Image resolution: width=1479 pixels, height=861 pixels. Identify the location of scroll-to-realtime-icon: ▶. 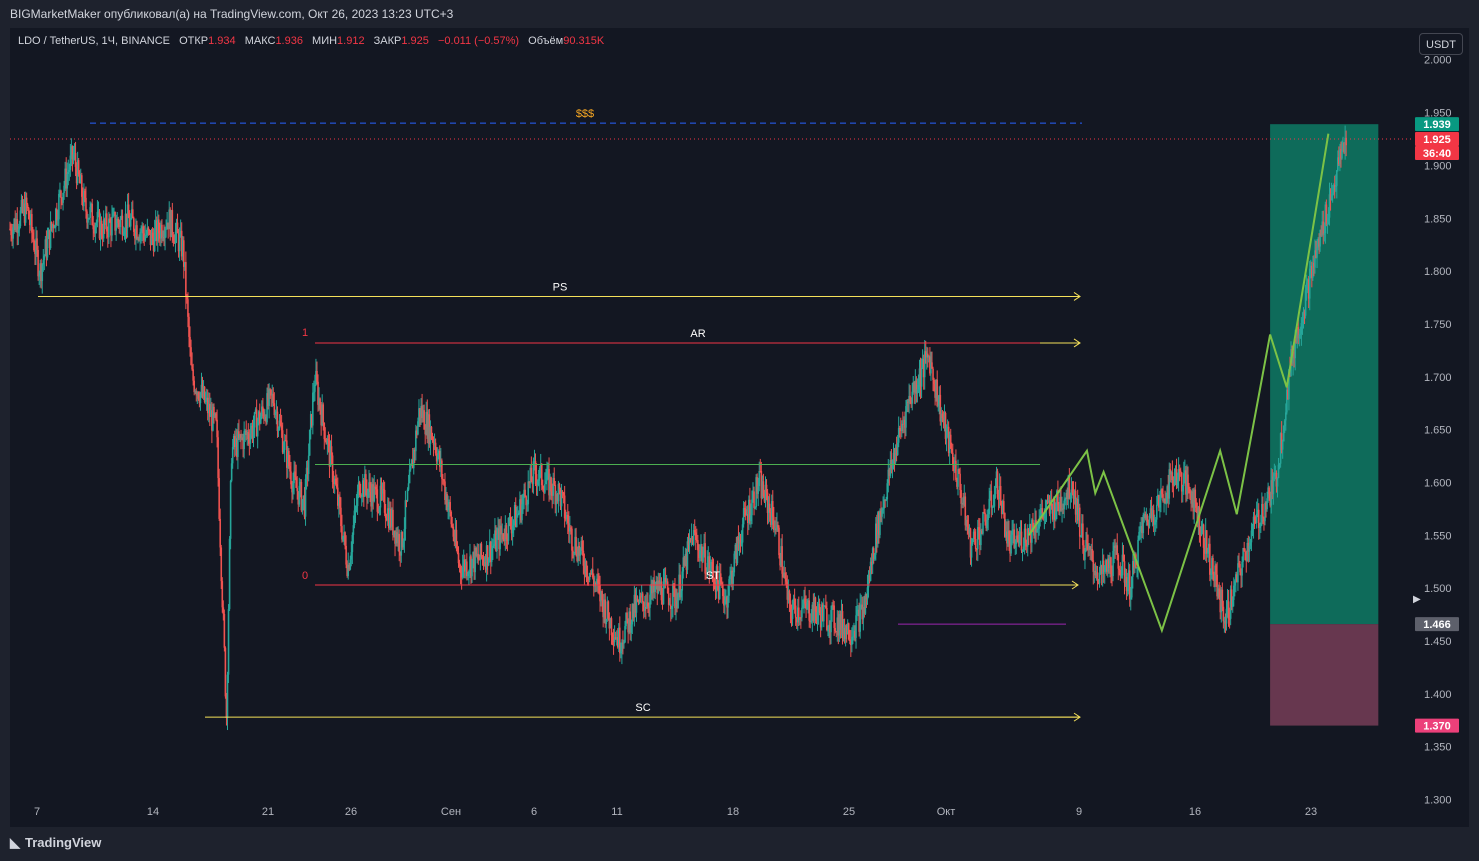
(1417, 599).